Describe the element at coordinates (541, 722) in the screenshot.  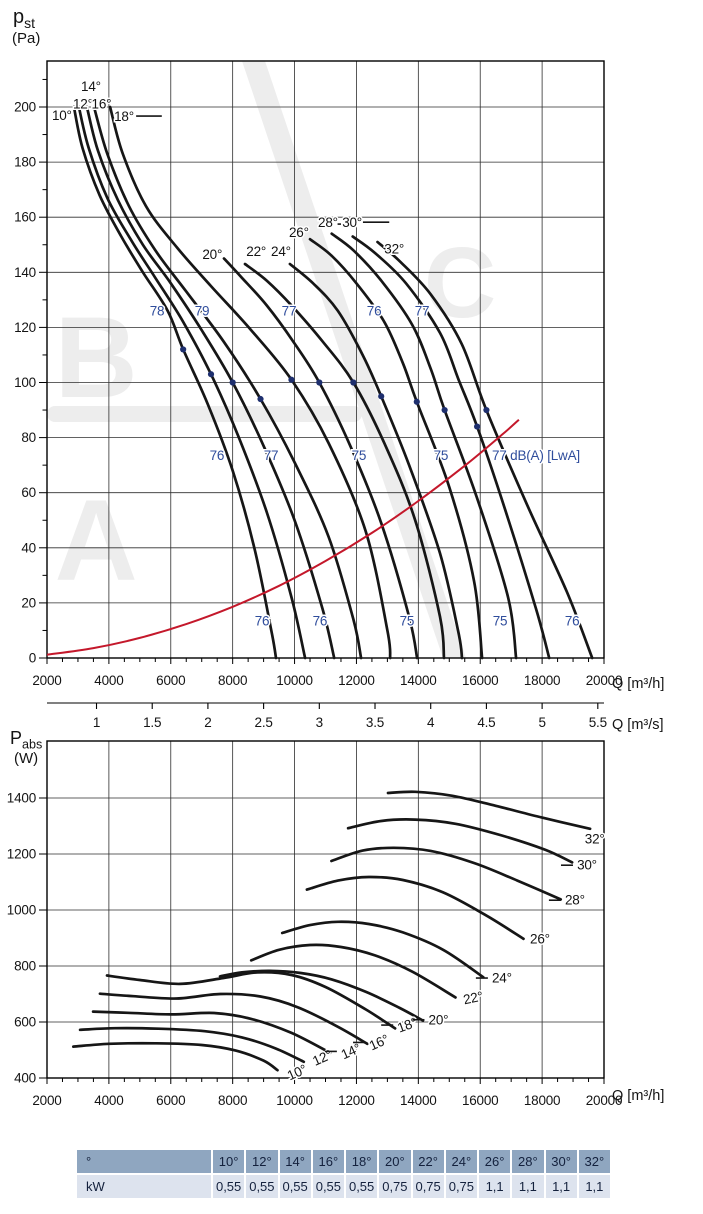
I see `secondary-axis-tick-label: 5` at that location.